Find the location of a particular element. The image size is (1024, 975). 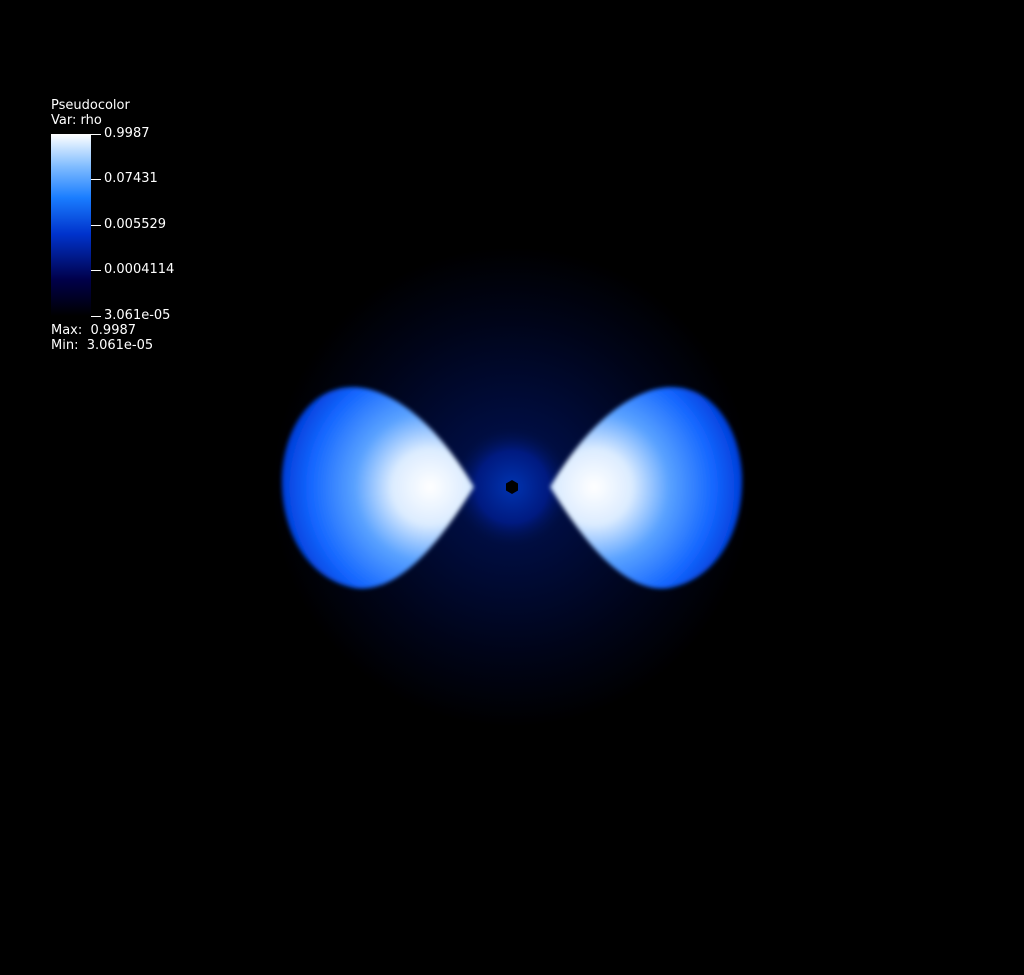

central-object is located at coordinates (512, 487).